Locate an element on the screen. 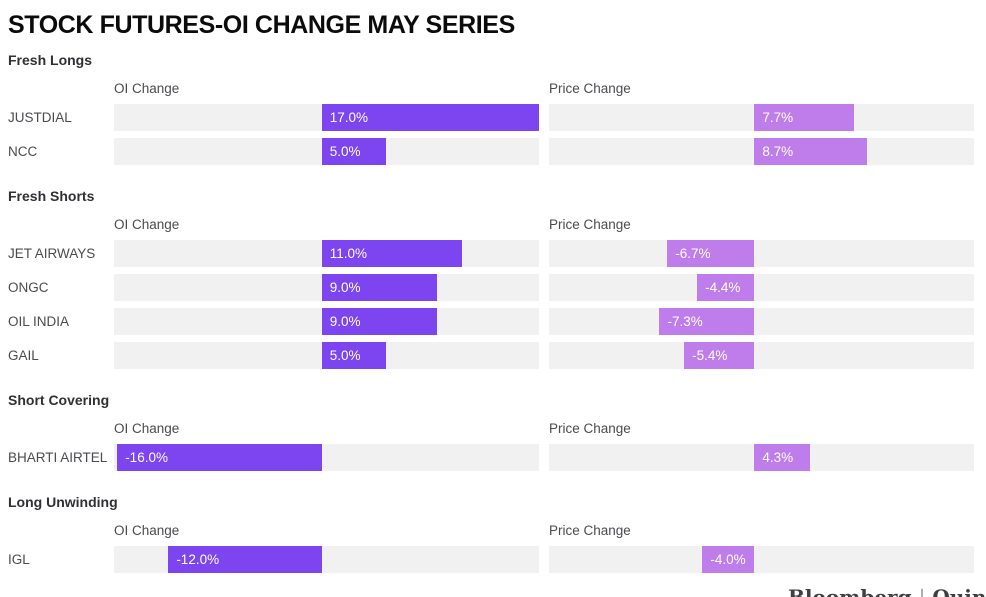  section-rows: BHARTI AIRTEL -16.0% 4.3% is located at coordinates (493, 457).